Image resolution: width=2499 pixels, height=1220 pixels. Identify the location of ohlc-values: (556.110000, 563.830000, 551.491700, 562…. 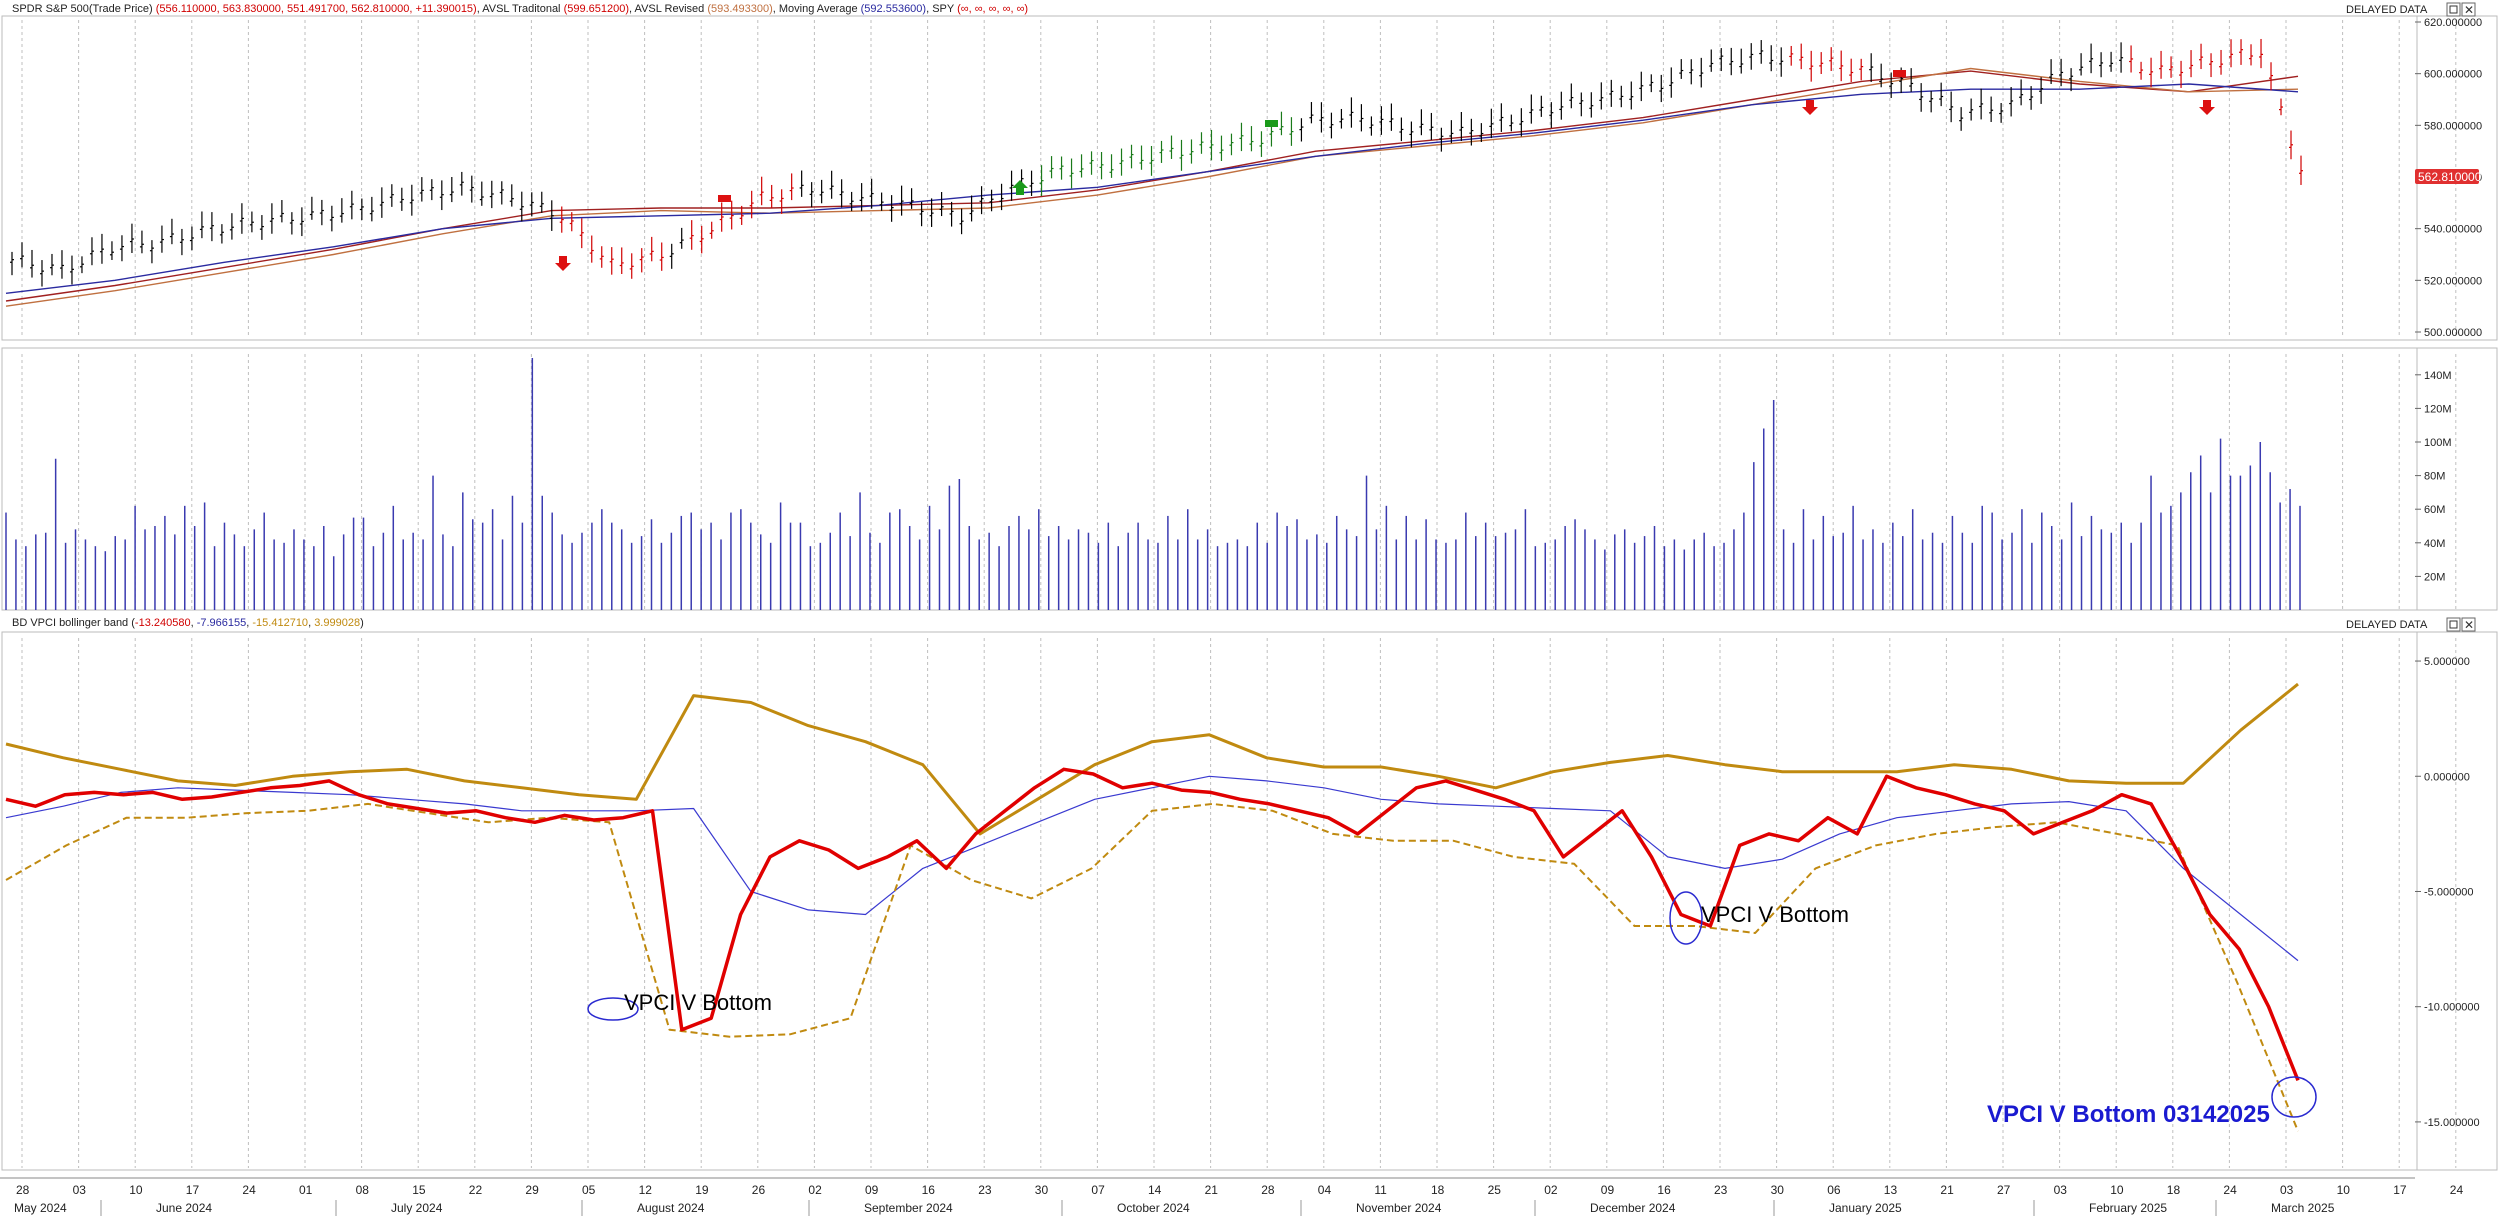
(316, 9).